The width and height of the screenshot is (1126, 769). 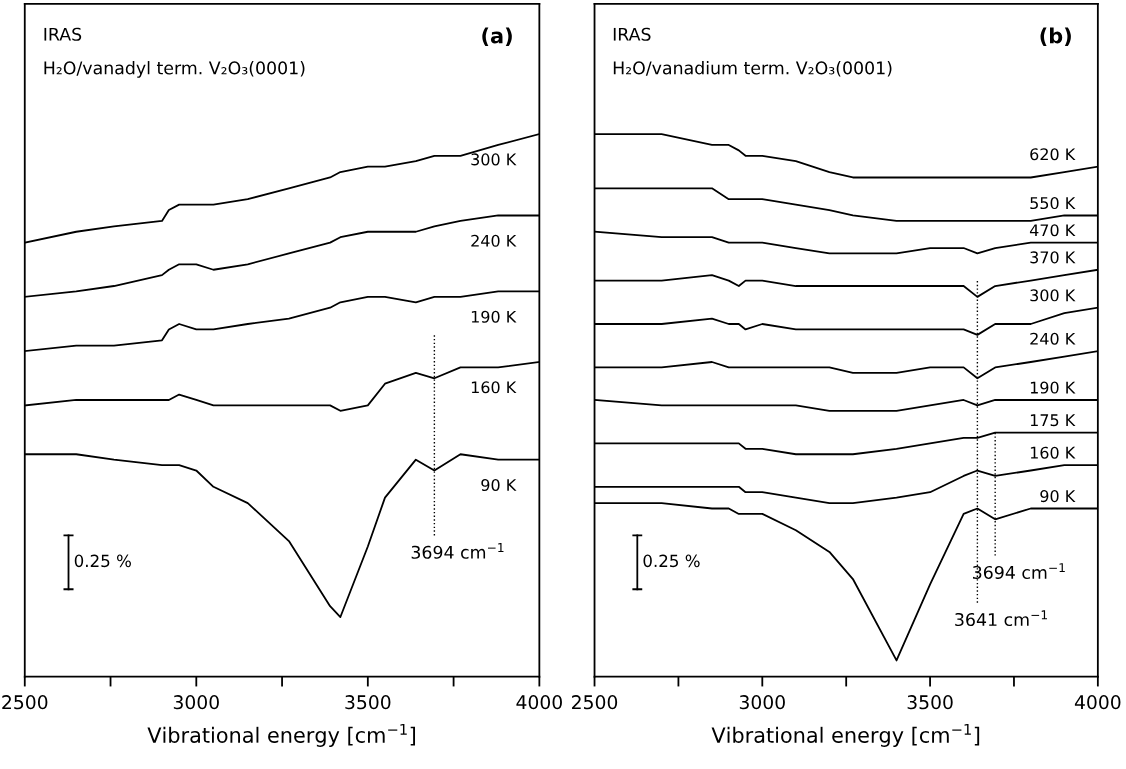 I want to click on text: (a), so click(x=497, y=36).